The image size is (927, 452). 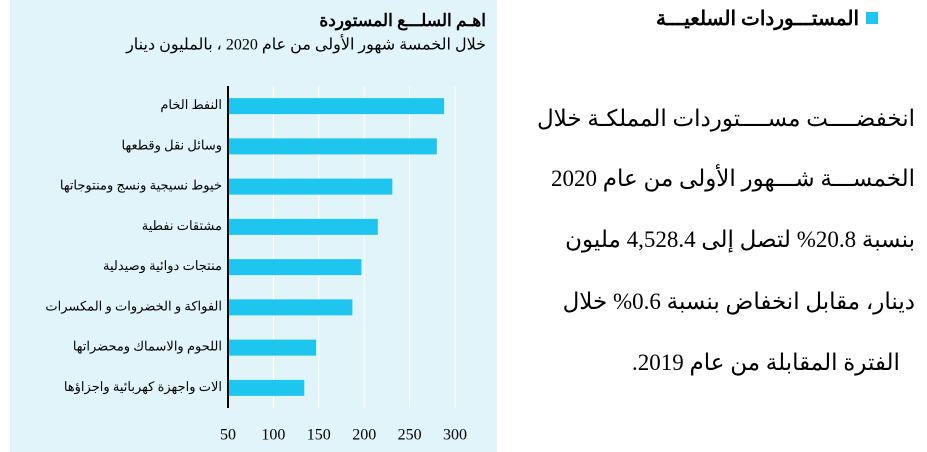 What do you see at coordinates (141, 186) in the screenshot?
I see `y-tick-label: خيوط نسيجية ونسج ومنتوجاتها` at bounding box center [141, 186].